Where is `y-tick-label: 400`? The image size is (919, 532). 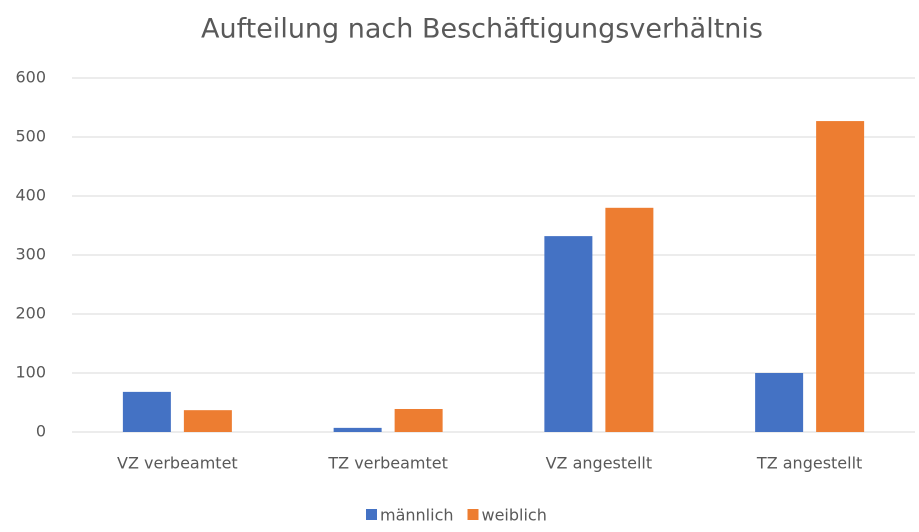 y-tick-label: 400 is located at coordinates (30, 195).